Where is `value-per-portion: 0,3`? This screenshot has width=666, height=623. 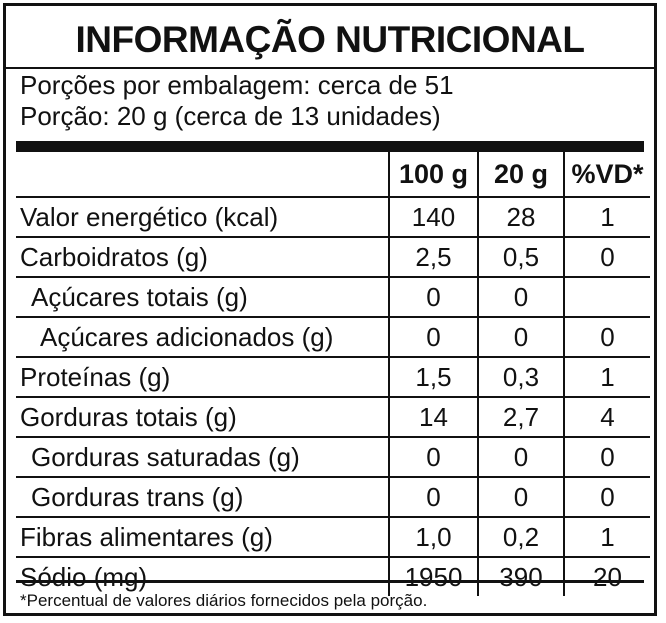 value-per-portion: 0,3 is located at coordinates (520, 377).